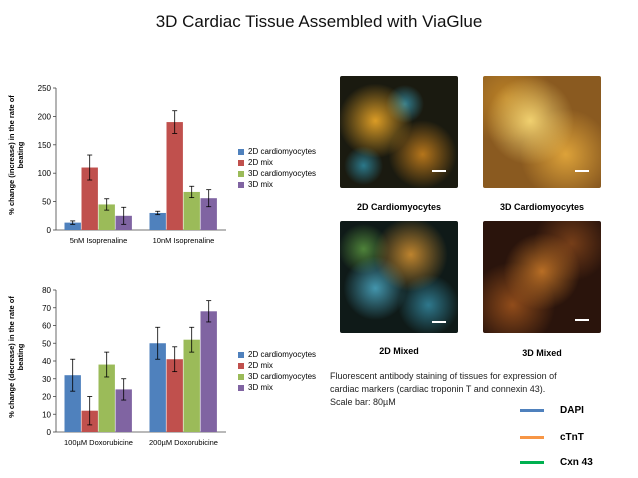  Describe the element at coordinates (45, 173) in the screenshot. I see `y-tick-label: 100` at that location.